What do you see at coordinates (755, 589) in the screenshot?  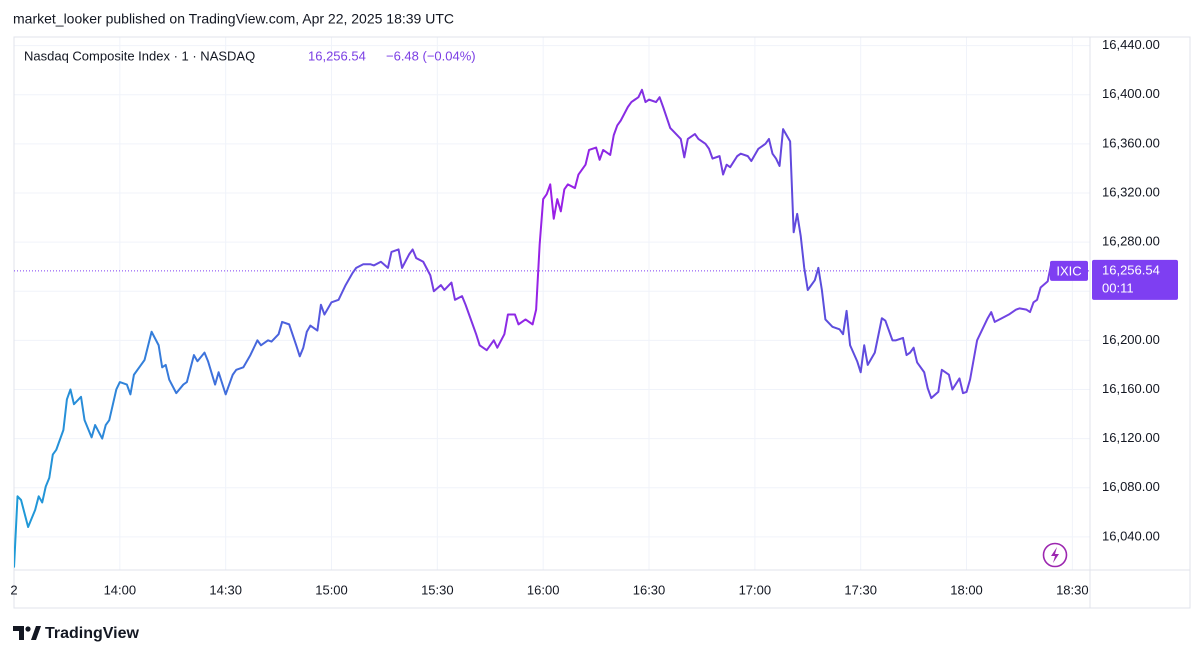 I see `x-tick-label: 17:00` at bounding box center [755, 589].